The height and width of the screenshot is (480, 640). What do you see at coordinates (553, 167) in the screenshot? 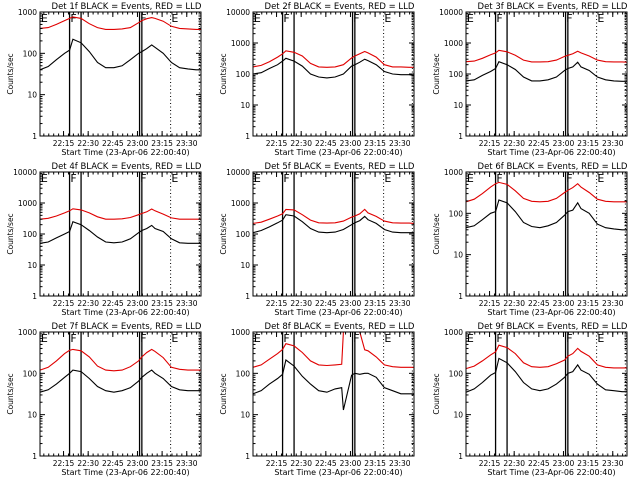
I see `panel-title: Det 6f BLACK = Events, RED = LLD` at bounding box center [553, 167].